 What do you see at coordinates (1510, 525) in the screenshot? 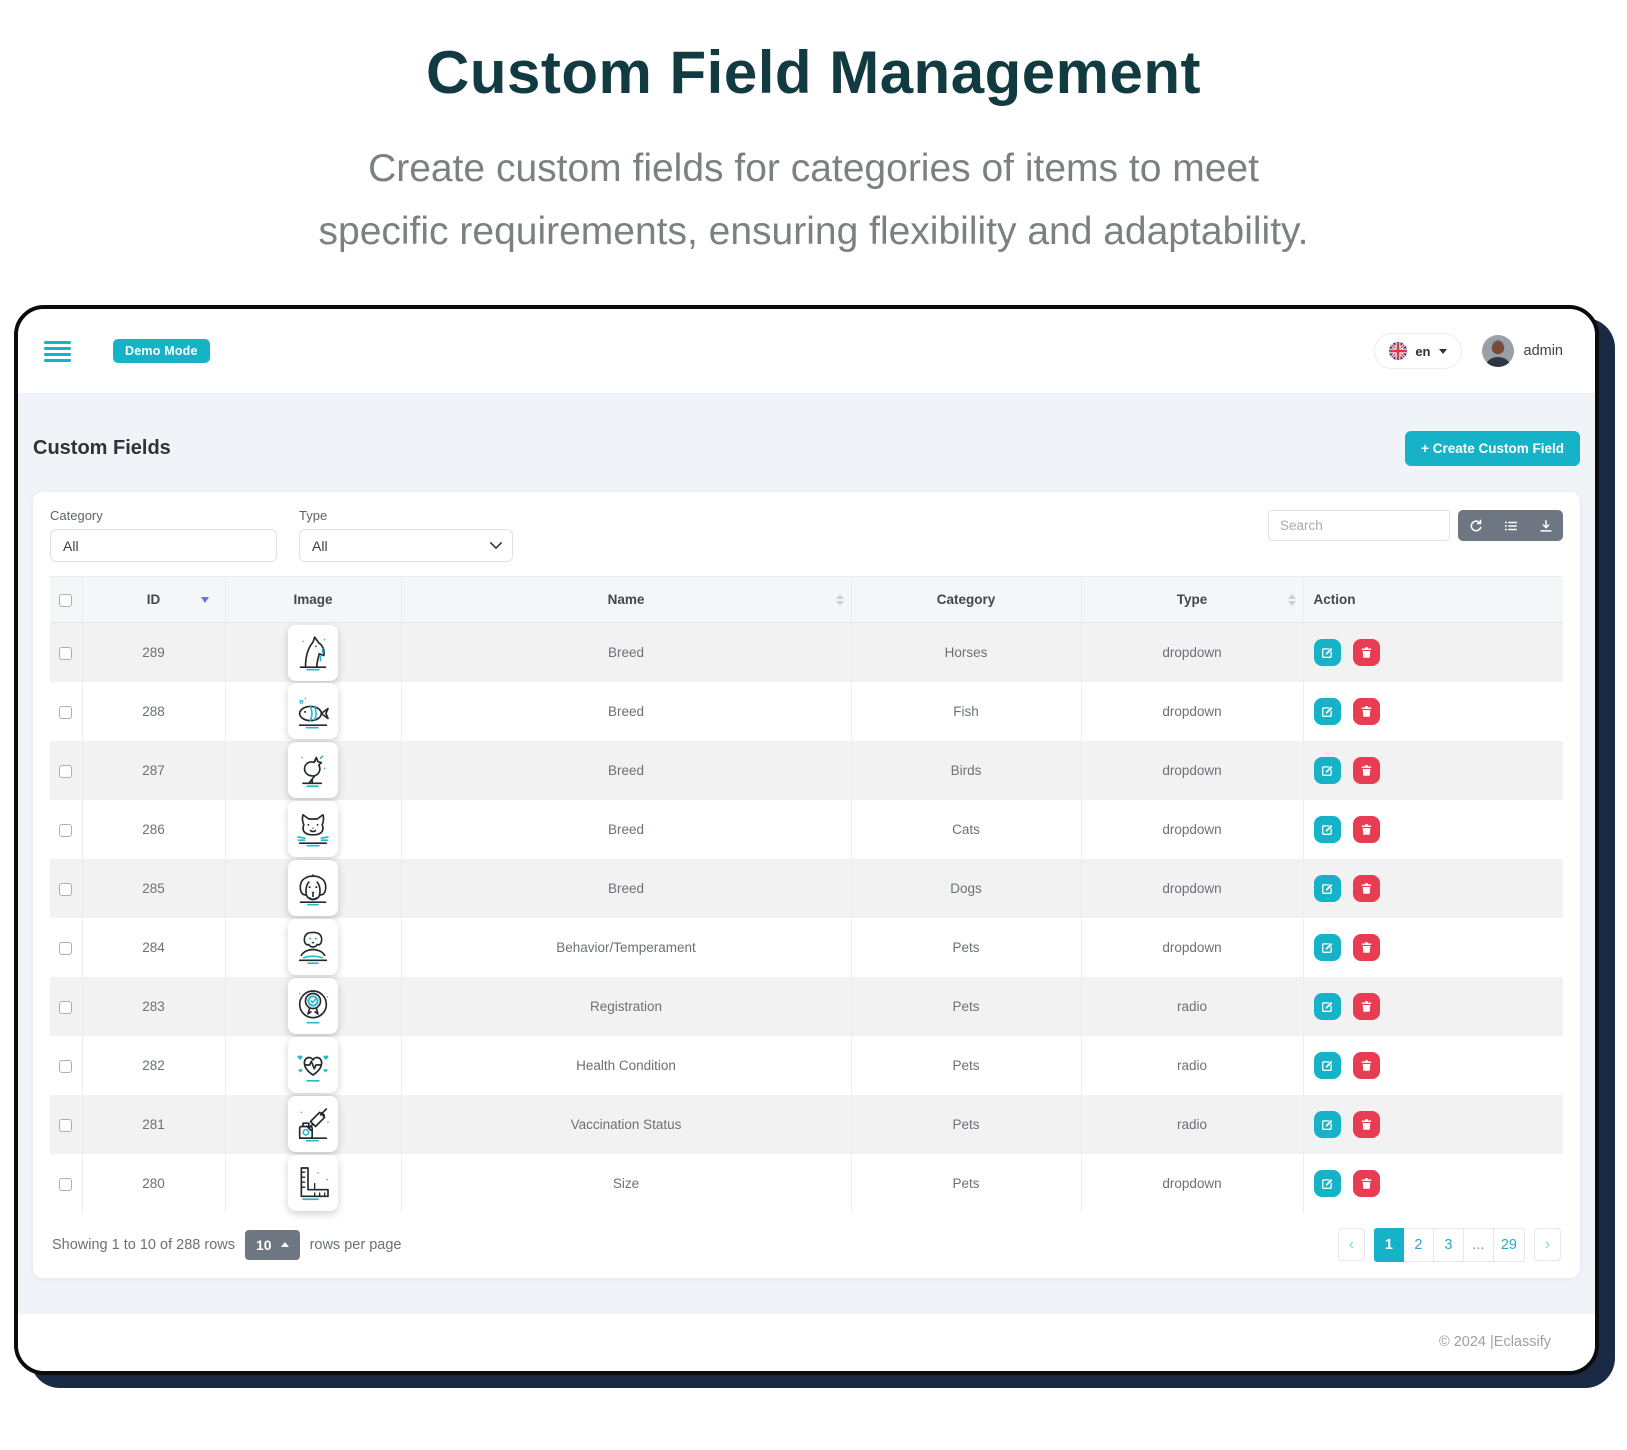
I see `columns-button` at bounding box center [1510, 525].